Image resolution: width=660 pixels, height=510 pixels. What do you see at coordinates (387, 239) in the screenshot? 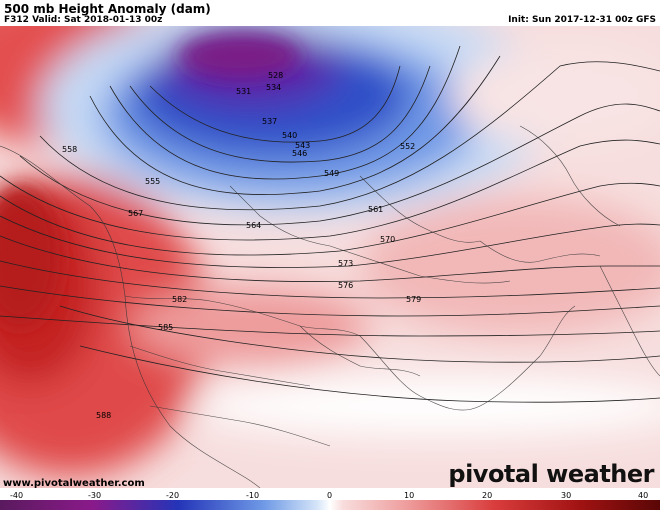
I see `contour-label: 570` at bounding box center [387, 239].